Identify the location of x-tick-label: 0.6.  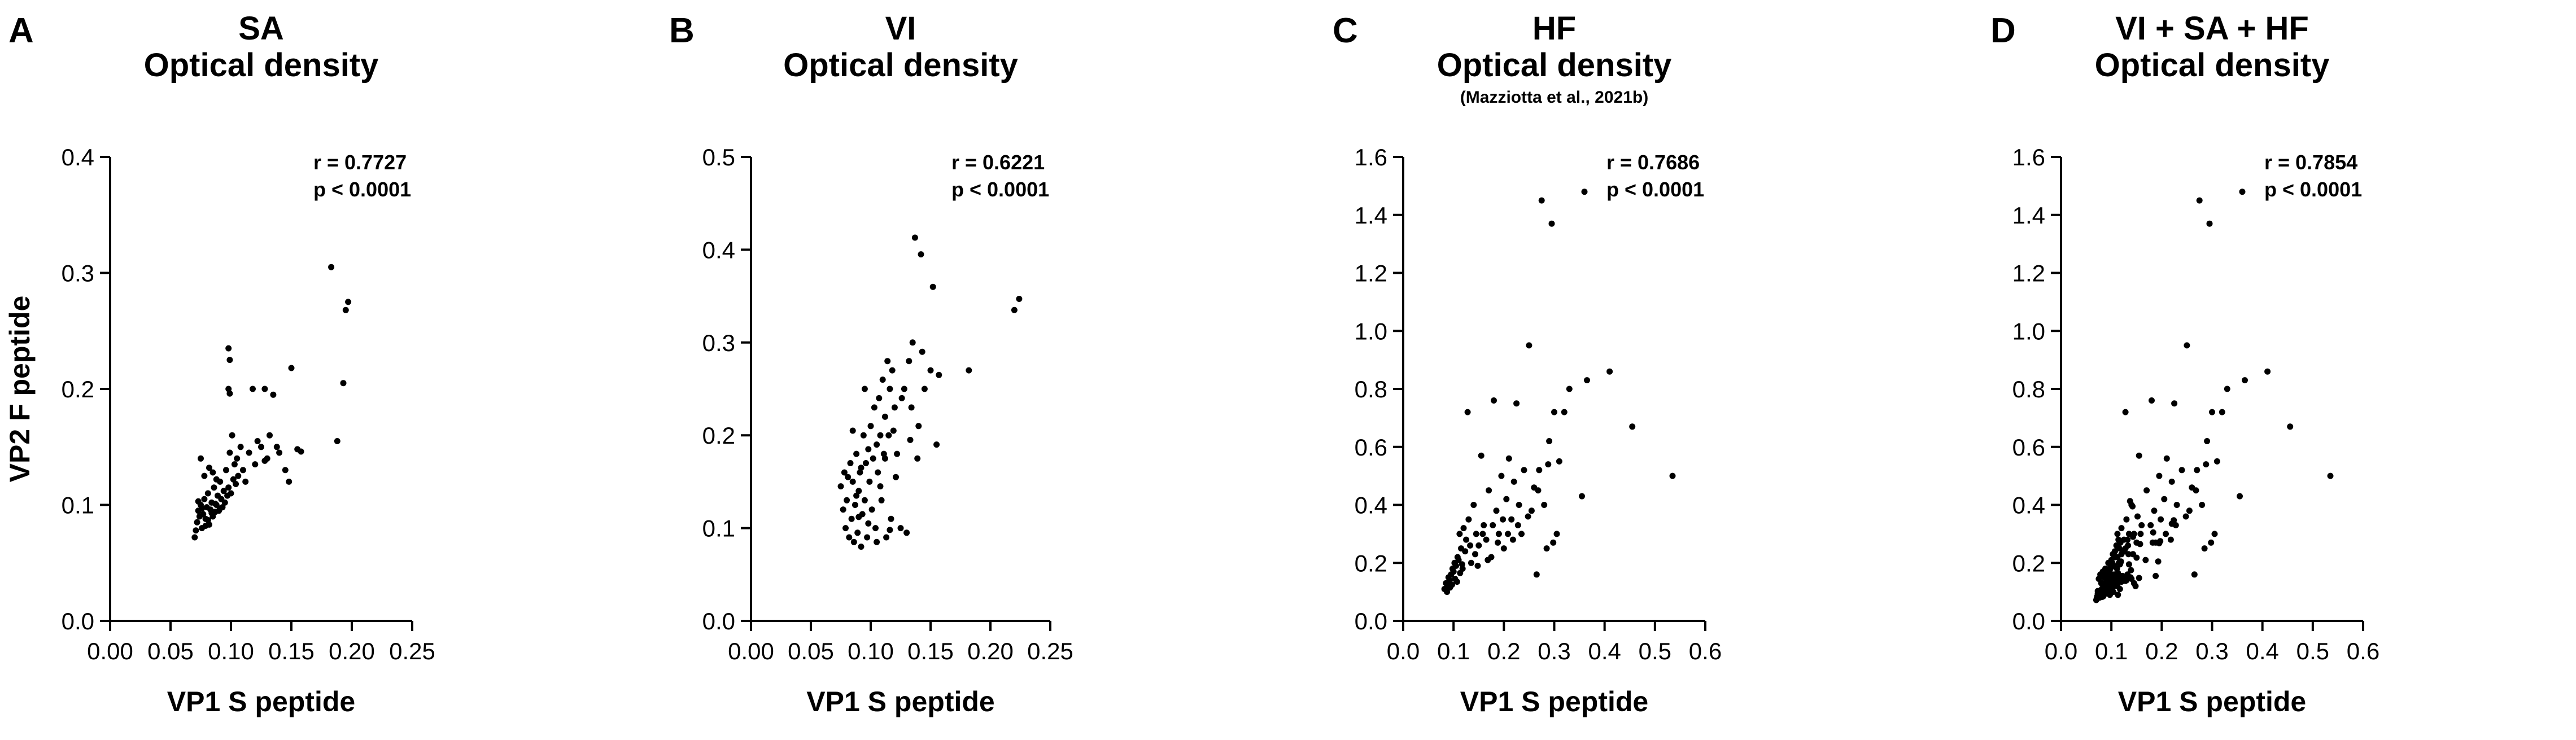
(1706, 651).